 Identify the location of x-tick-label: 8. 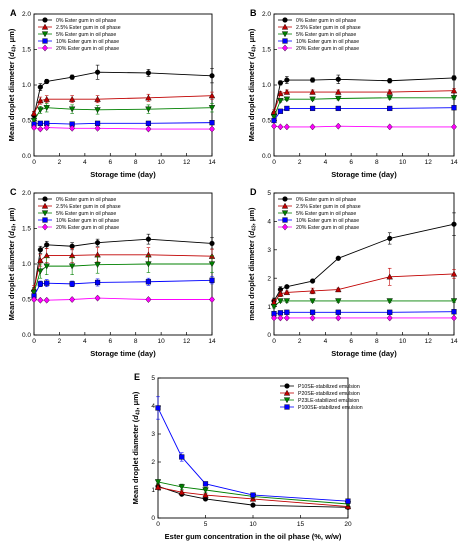
(377, 341).